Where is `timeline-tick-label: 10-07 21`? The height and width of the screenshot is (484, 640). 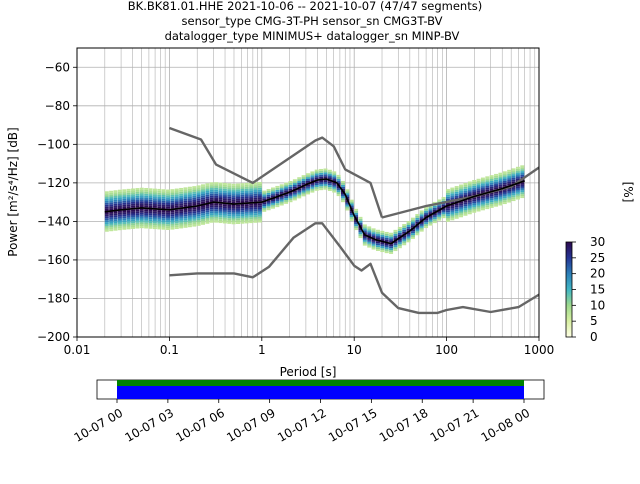
timeline-tick-label: 10-07 21 is located at coordinates (455, 425).